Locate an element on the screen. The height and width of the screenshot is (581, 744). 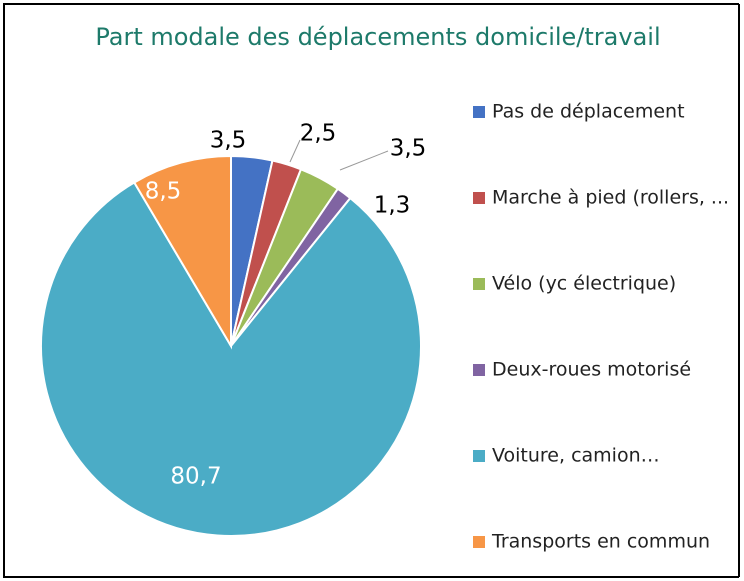
data-label: 2,5 is located at coordinates (318, 134).